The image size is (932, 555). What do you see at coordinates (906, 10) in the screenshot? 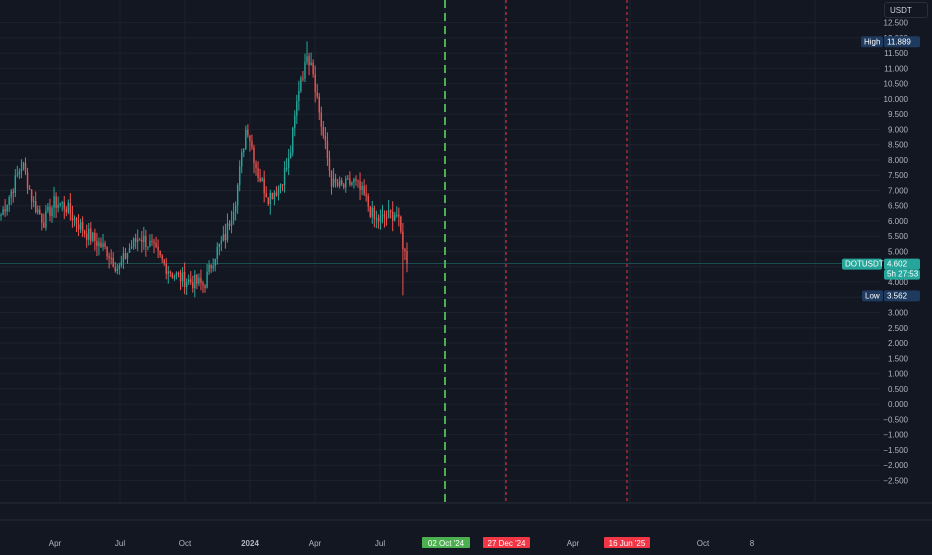
I see `currency-button: USDT` at bounding box center [906, 10].